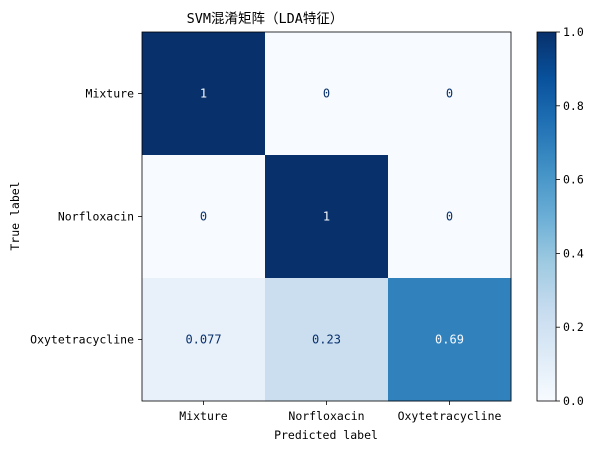 Image resolution: width=595 pixels, height=451 pixels. What do you see at coordinates (326, 435) in the screenshot?
I see `x-axis-title: Predicted label` at bounding box center [326, 435].